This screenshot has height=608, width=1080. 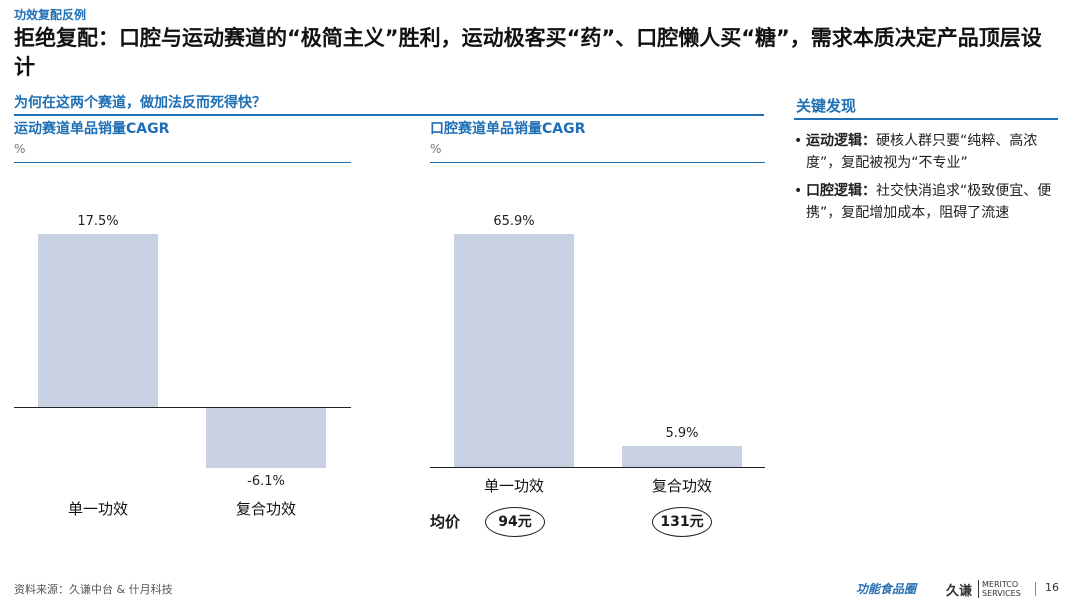 What do you see at coordinates (597, 467) in the screenshot?
I see `chart2-axis-line` at bounding box center [597, 467].